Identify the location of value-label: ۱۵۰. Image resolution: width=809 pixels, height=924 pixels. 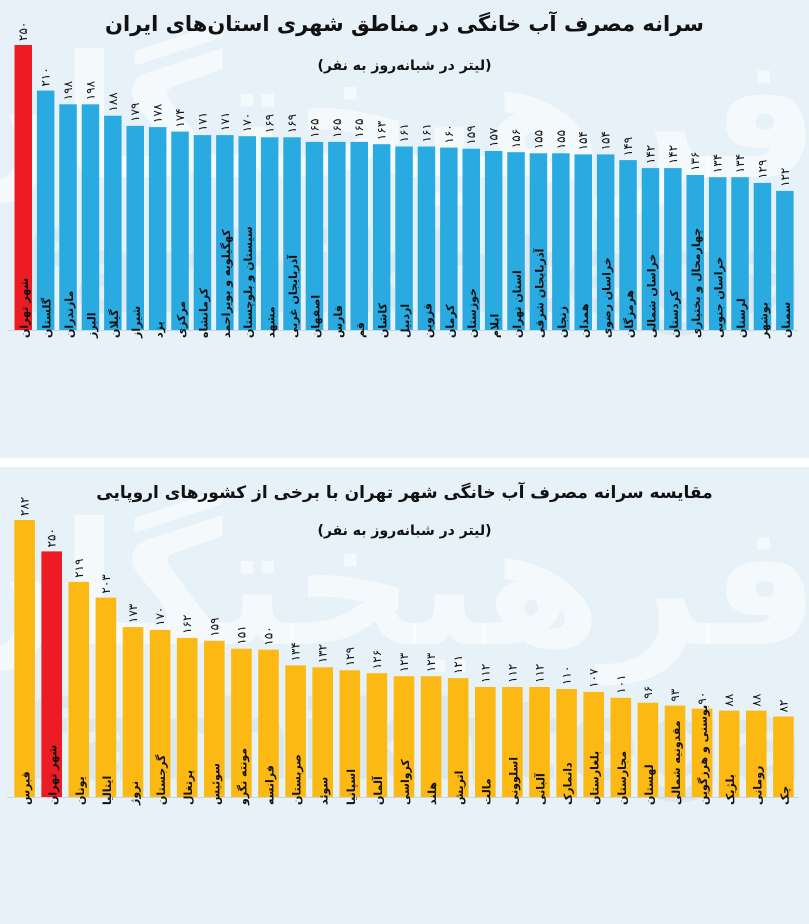
(269, 635).